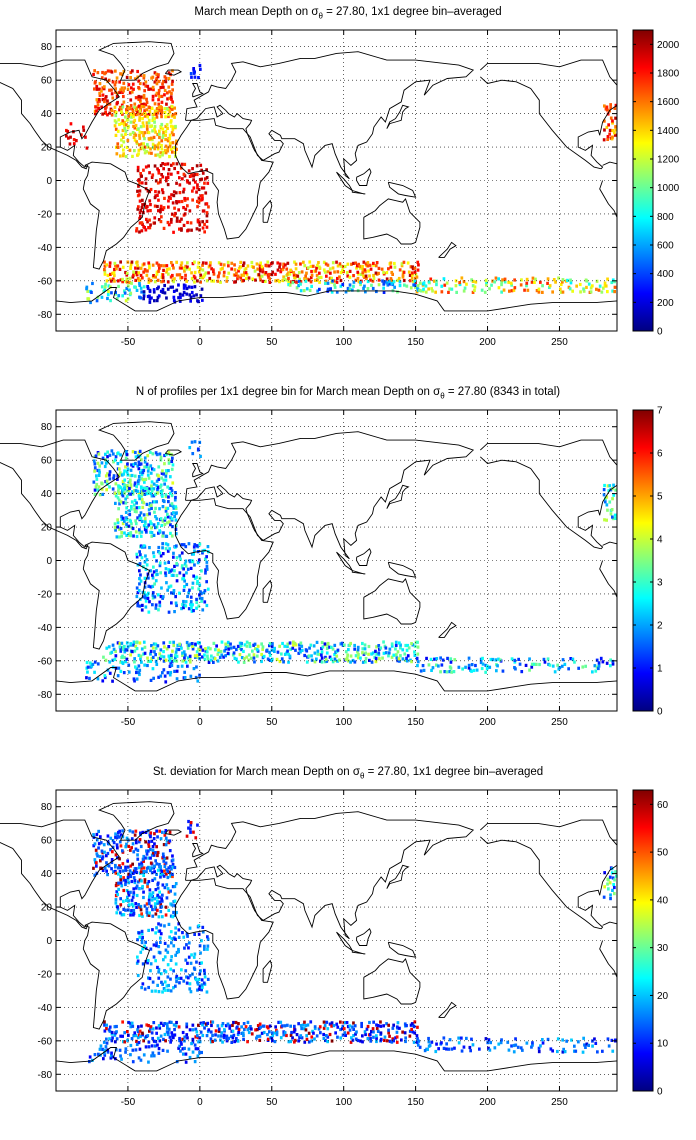  What do you see at coordinates (559, 1102) in the screenshot?
I see `x-tick-label: 250` at bounding box center [559, 1102].